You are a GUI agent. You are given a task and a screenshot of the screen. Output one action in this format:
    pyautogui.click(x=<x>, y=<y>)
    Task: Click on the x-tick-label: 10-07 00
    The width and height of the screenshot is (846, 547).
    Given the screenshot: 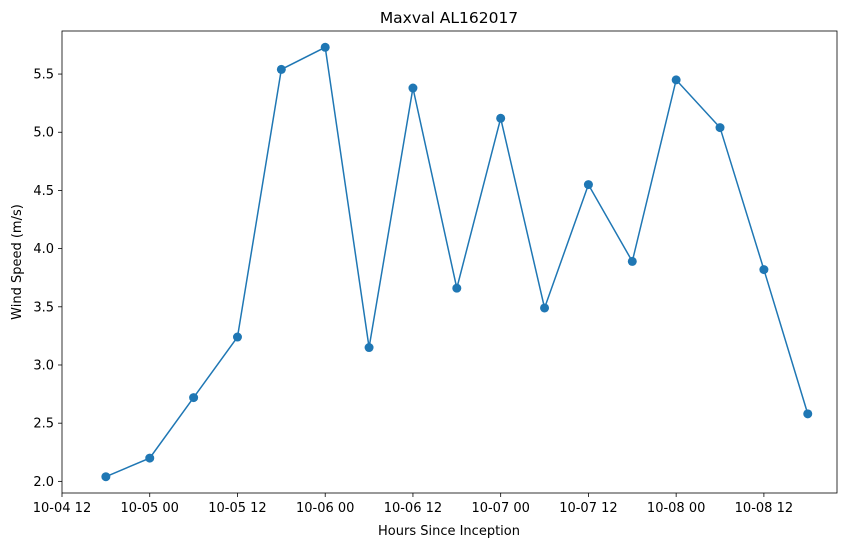 What is the action you would take?
    pyautogui.click(x=500, y=508)
    